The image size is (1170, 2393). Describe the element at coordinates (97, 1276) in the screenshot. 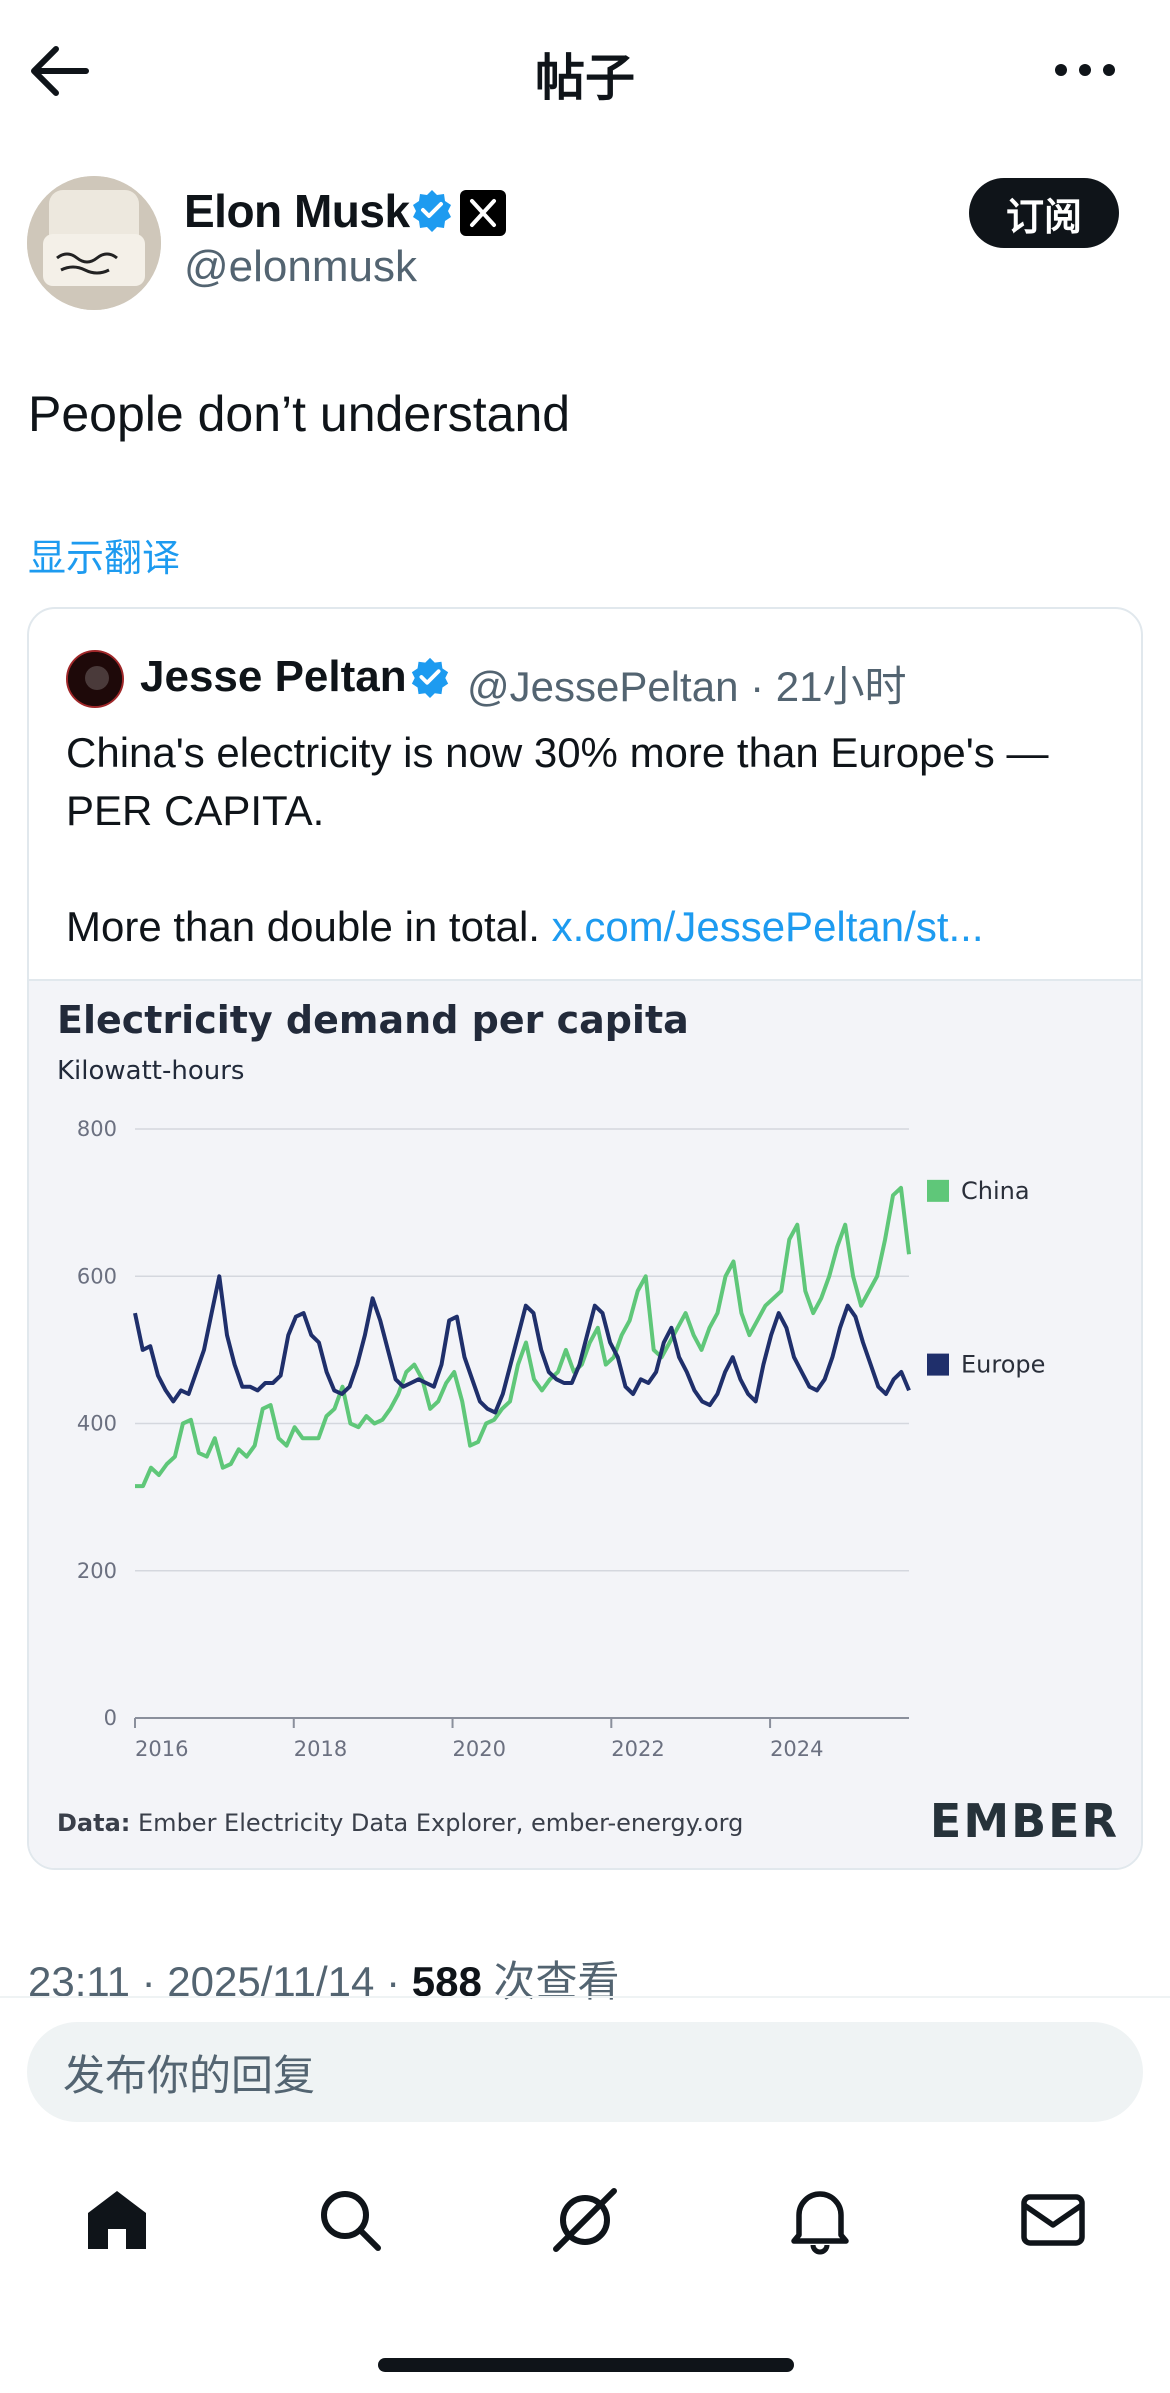

I see `y-tick-label: 600` at that location.